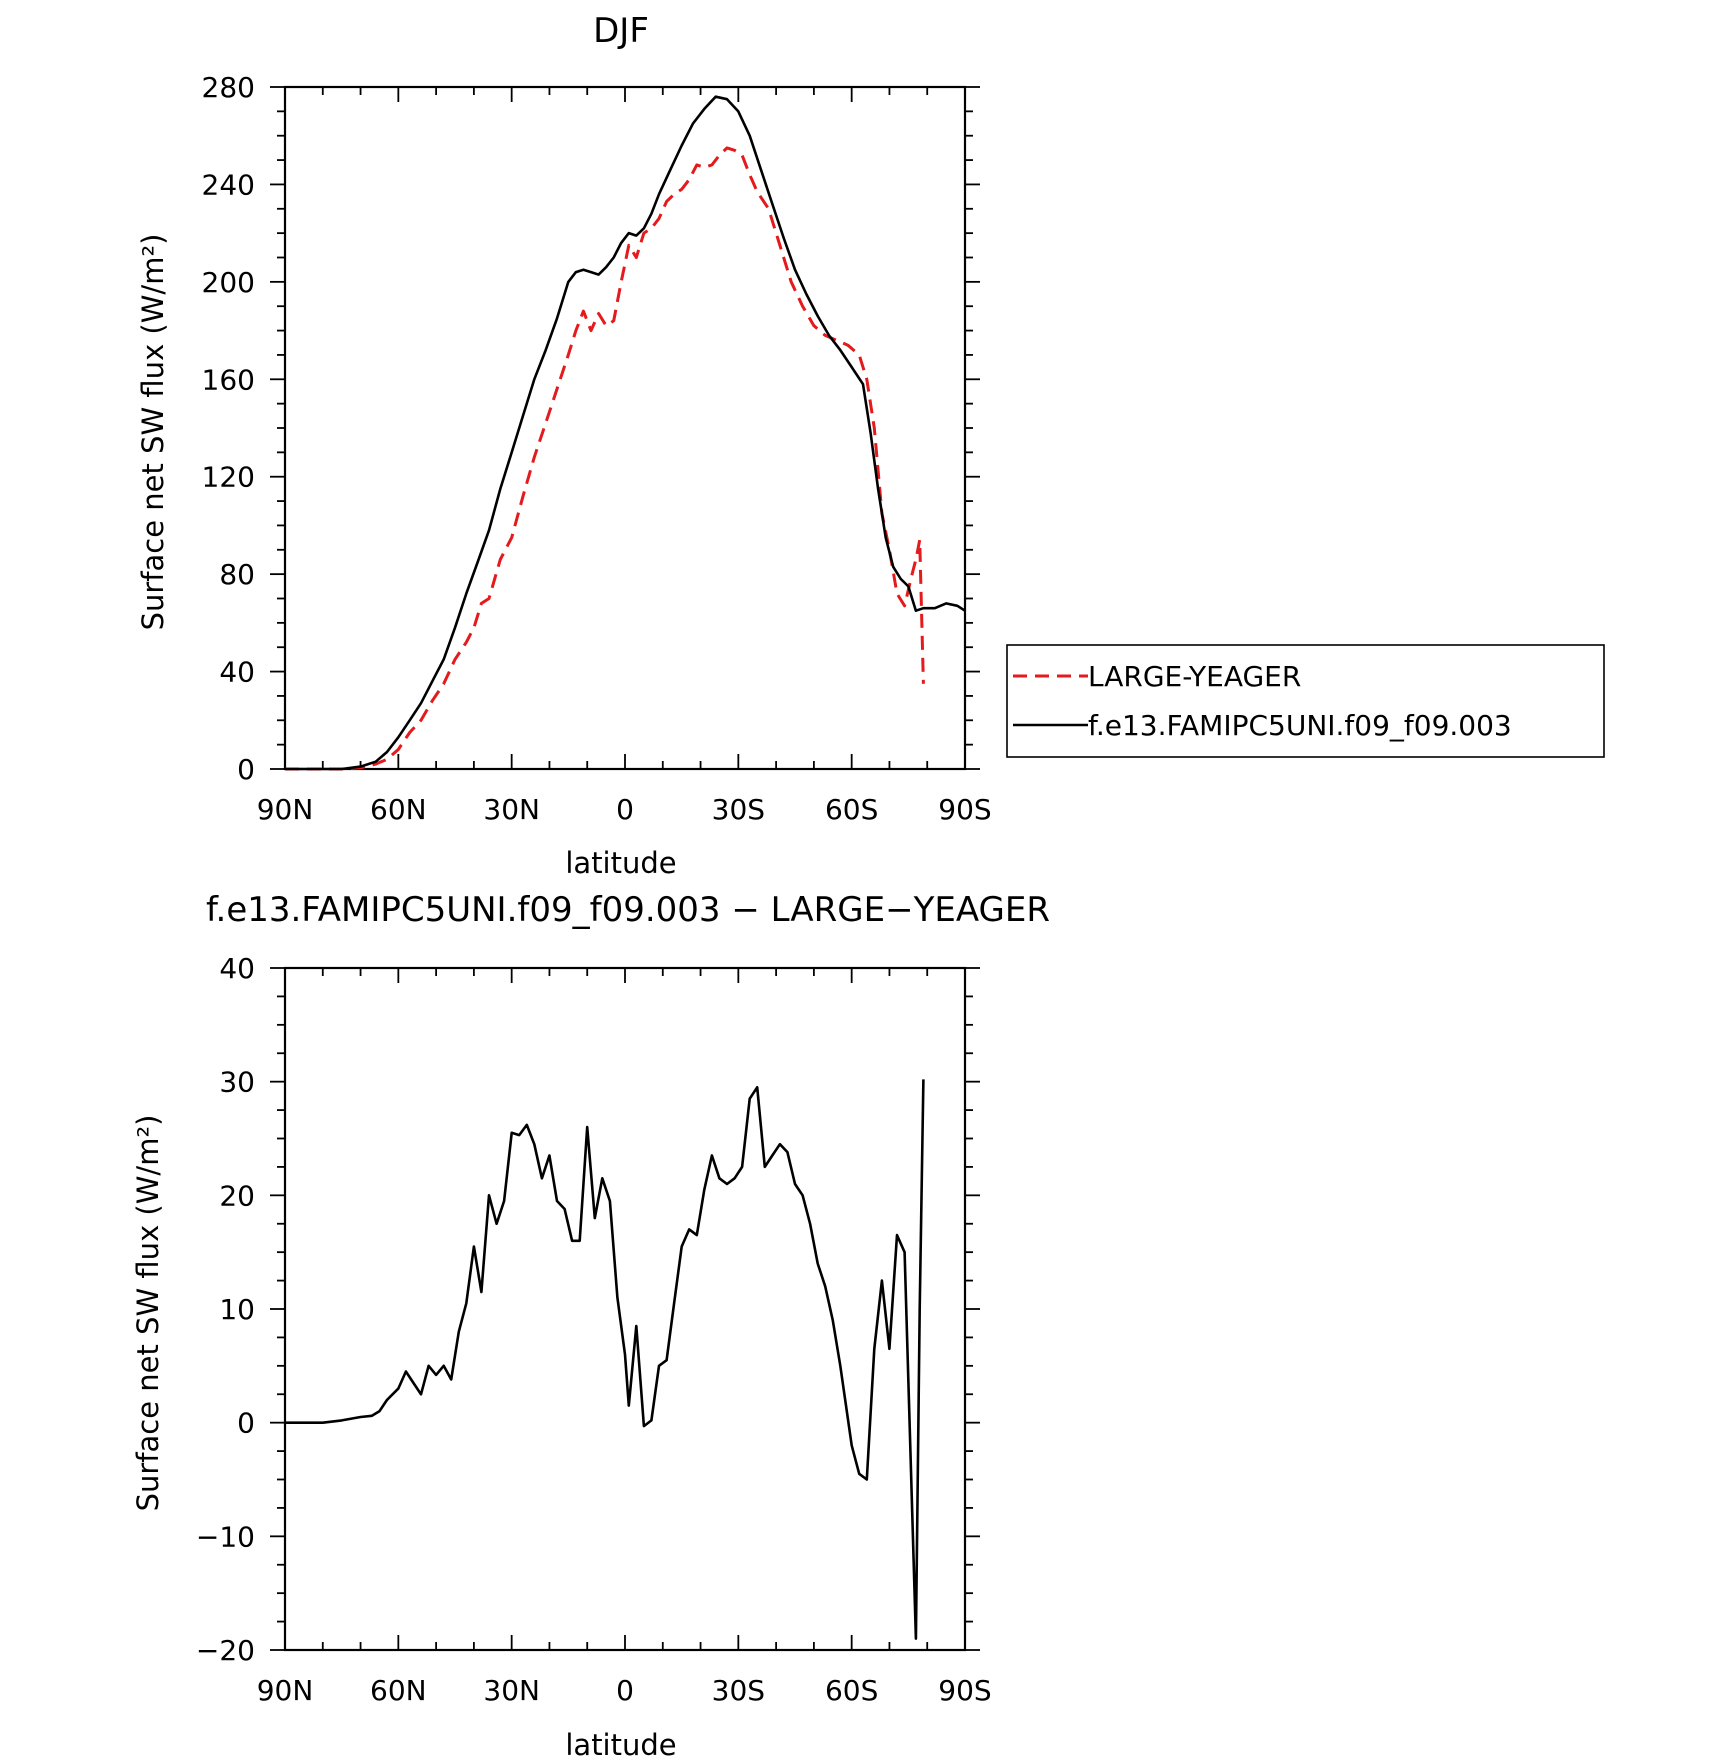 The width and height of the screenshot is (1710, 1762). I want to click on y-tick-label: 10, so click(237, 1309).